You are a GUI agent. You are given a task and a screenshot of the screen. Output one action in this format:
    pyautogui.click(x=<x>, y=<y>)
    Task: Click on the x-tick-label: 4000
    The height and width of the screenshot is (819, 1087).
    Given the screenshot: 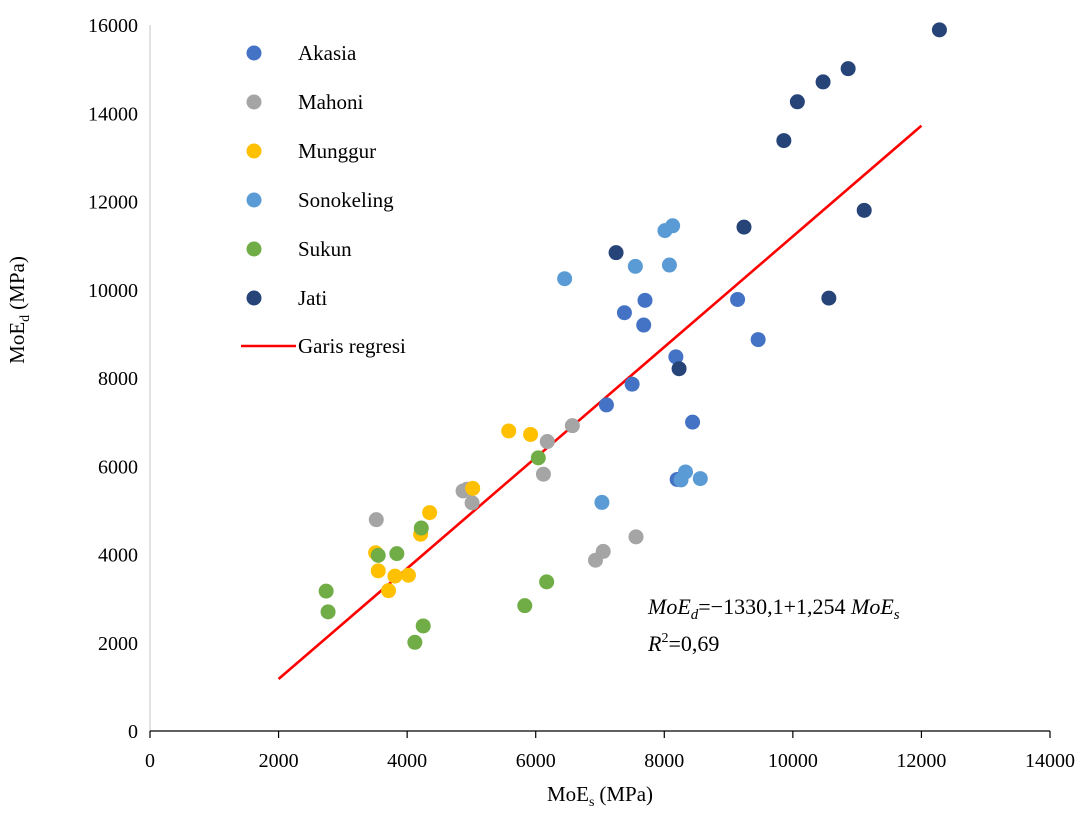 What is the action you would take?
    pyautogui.click(x=407, y=761)
    